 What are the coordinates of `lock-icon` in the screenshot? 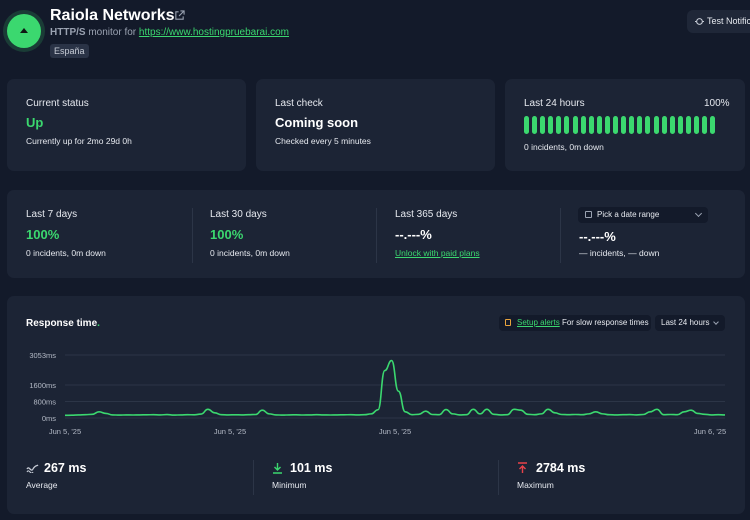 It's located at (508, 322).